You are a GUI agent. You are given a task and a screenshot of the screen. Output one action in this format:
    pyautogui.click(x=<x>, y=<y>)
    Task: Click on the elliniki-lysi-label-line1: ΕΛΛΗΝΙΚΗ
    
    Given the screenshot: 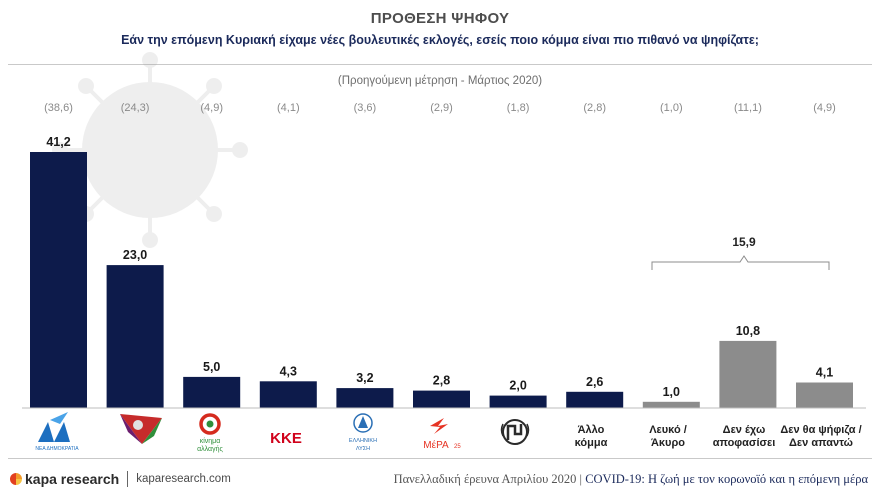 What is the action you would take?
    pyautogui.click(x=363, y=441)
    